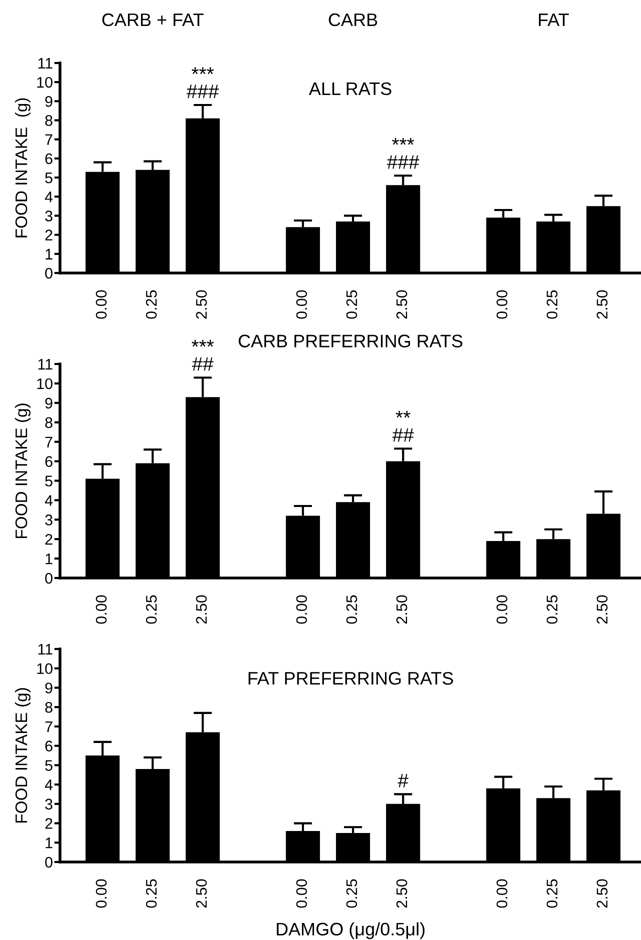 Image resolution: width=641 pixels, height=940 pixels. I want to click on text: CARB, so click(353, 19).